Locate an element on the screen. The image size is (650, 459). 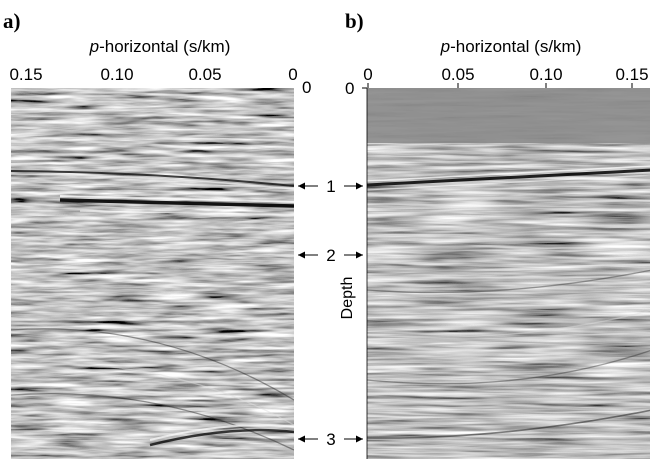
marker-3-label: 3 is located at coordinates (330, 439).